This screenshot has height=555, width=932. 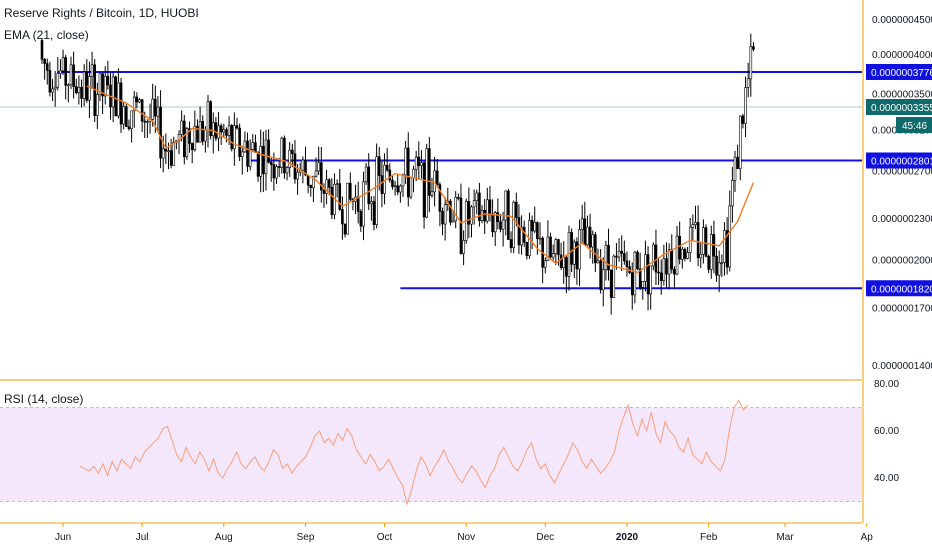 What do you see at coordinates (385, 537) in the screenshot?
I see `time-axis-label: Oct` at bounding box center [385, 537].